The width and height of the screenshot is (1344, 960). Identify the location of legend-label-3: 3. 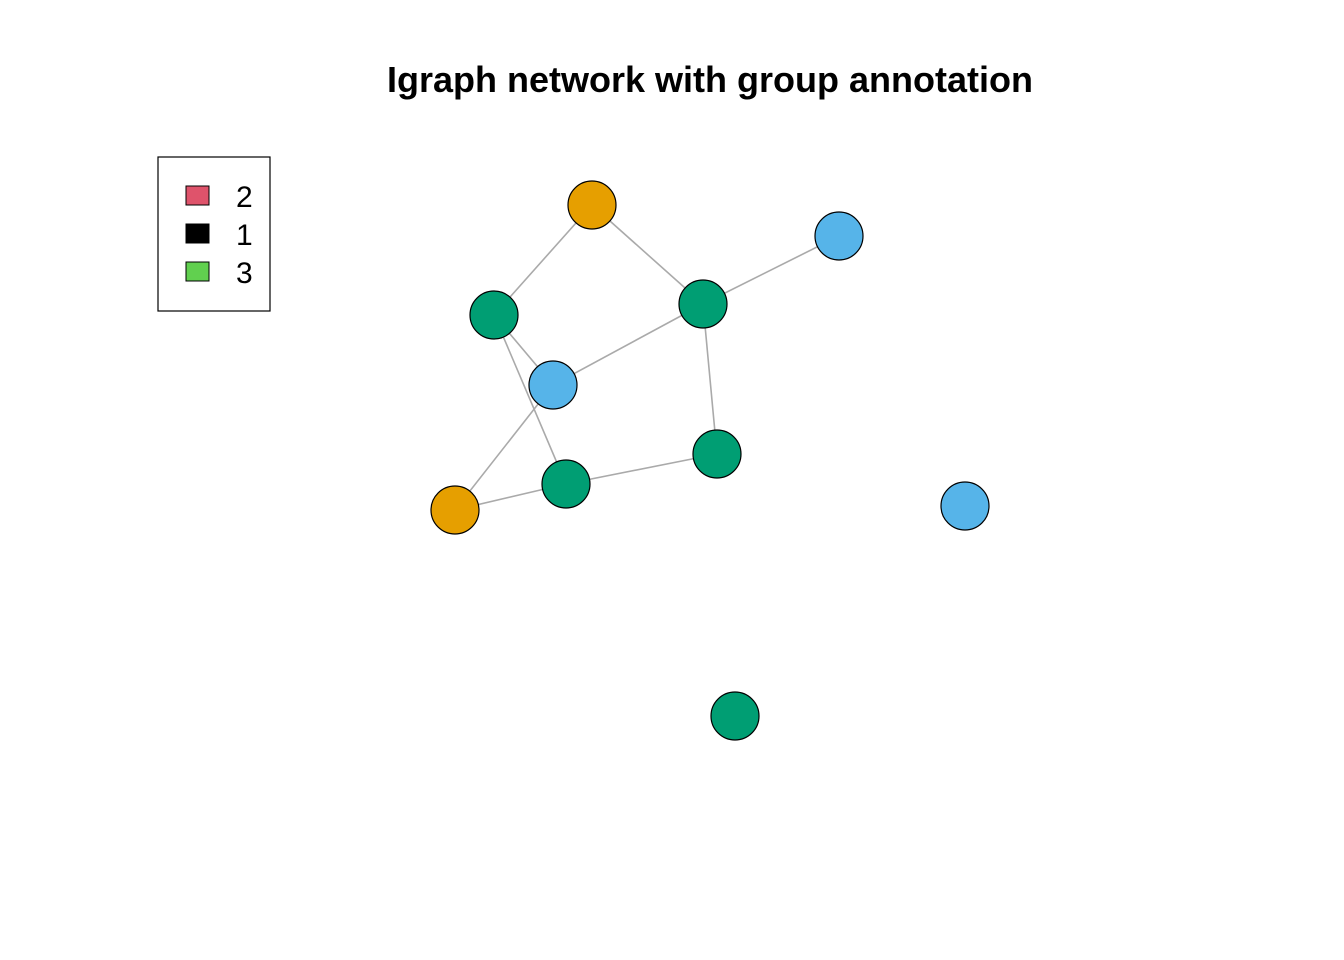
(244, 273).